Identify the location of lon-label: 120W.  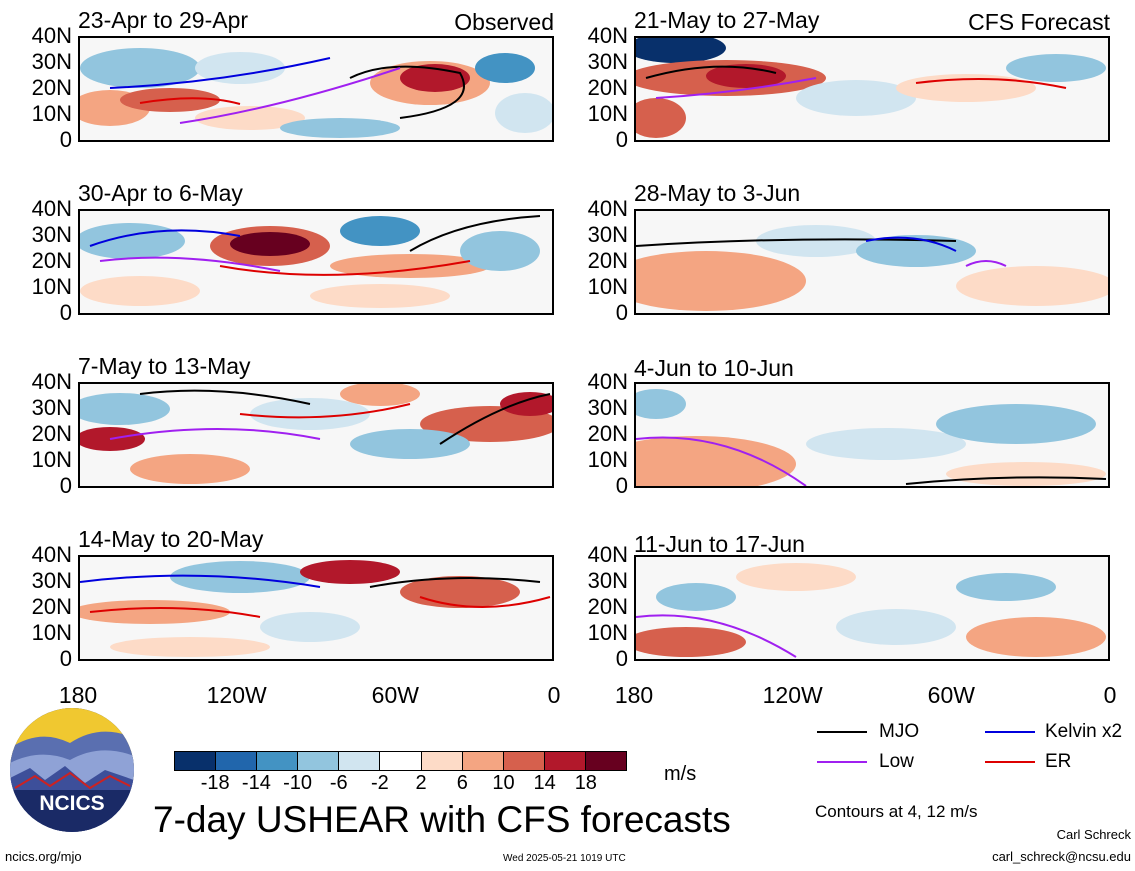
(236, 695).